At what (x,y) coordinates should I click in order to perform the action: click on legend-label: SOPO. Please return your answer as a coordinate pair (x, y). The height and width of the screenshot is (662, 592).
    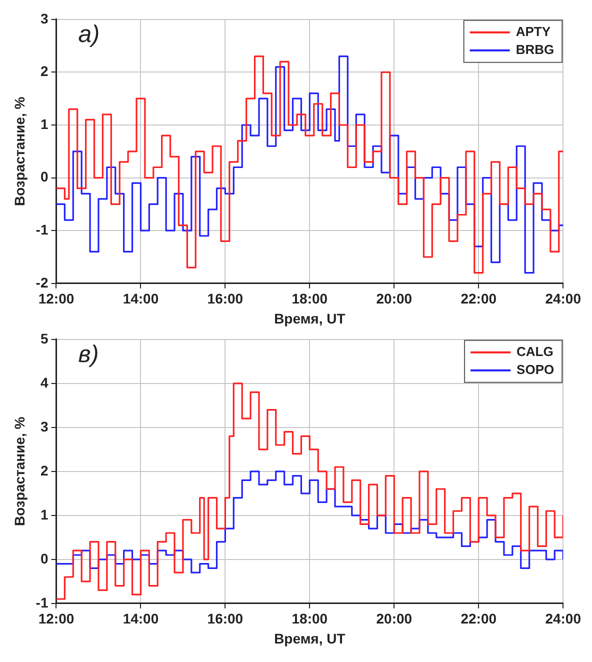
    Looking at the image, I should click on (535, 369).